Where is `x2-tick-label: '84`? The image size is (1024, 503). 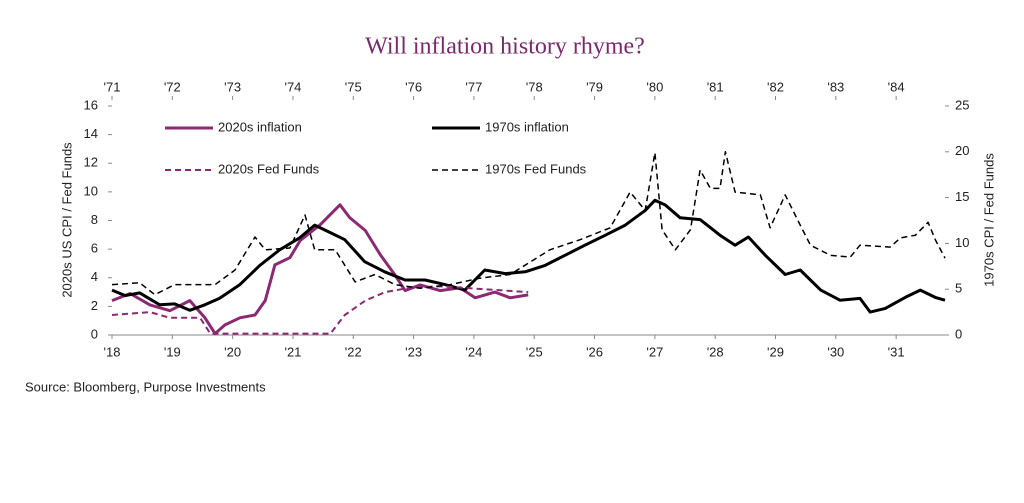
x2-tick-label: '84 is located at coordinates (896, 86).